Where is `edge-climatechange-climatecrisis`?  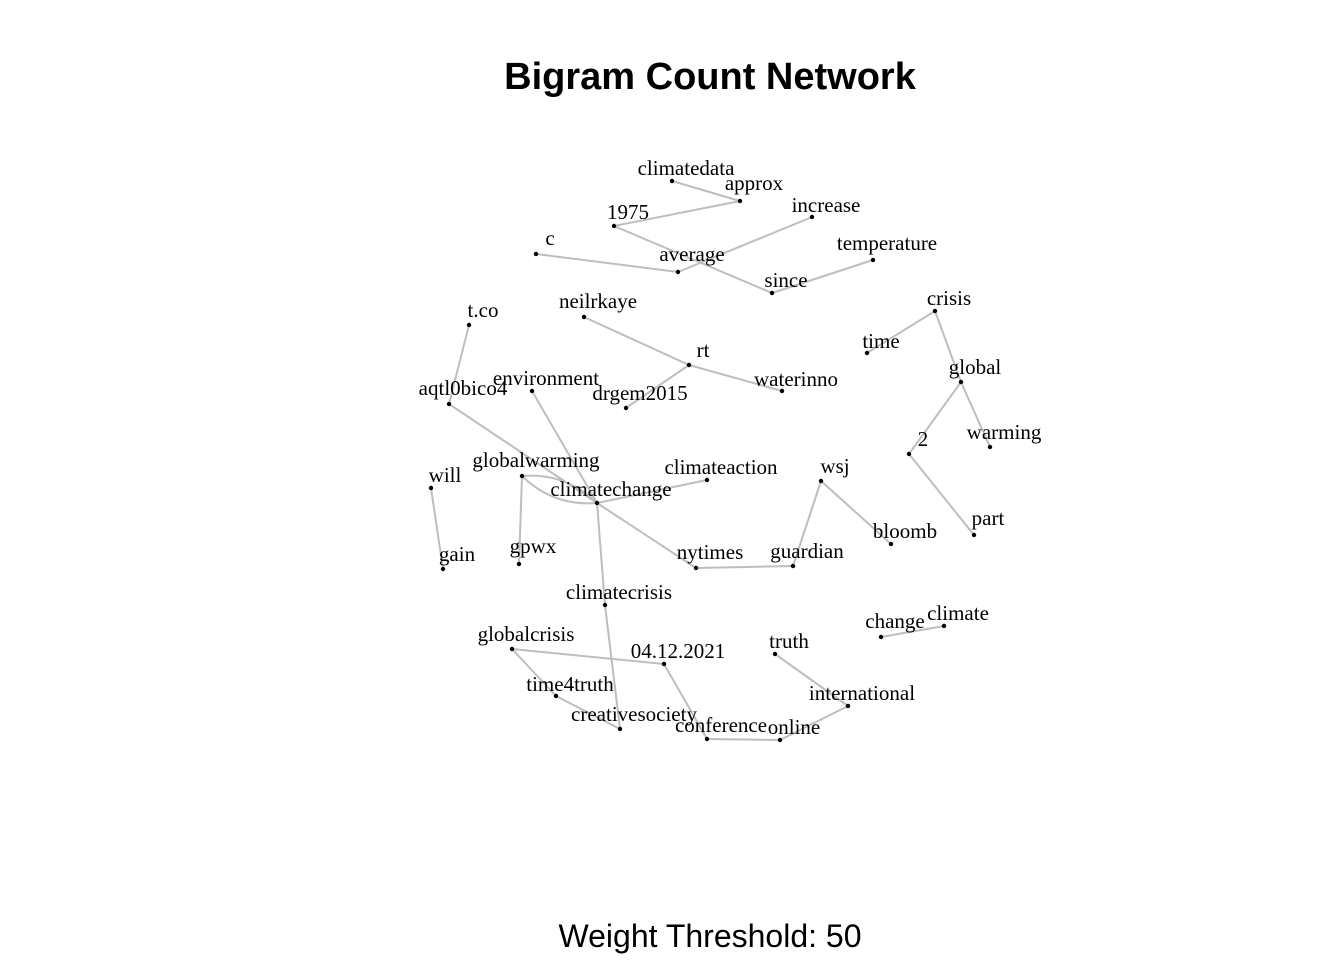
edge-climatechange-climatecrisis is located at coordinates (601, 554).